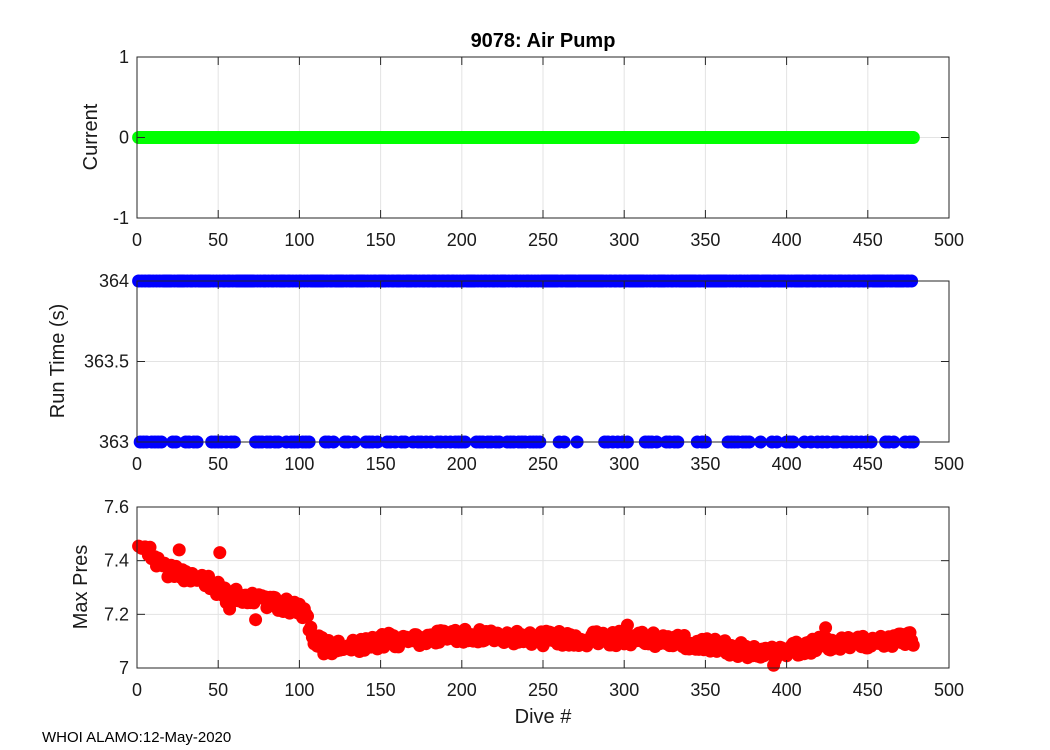 The width and height of the screenshot is (1050, 750). I want to click on current-x-tick-label: 400, so click(787, 240).